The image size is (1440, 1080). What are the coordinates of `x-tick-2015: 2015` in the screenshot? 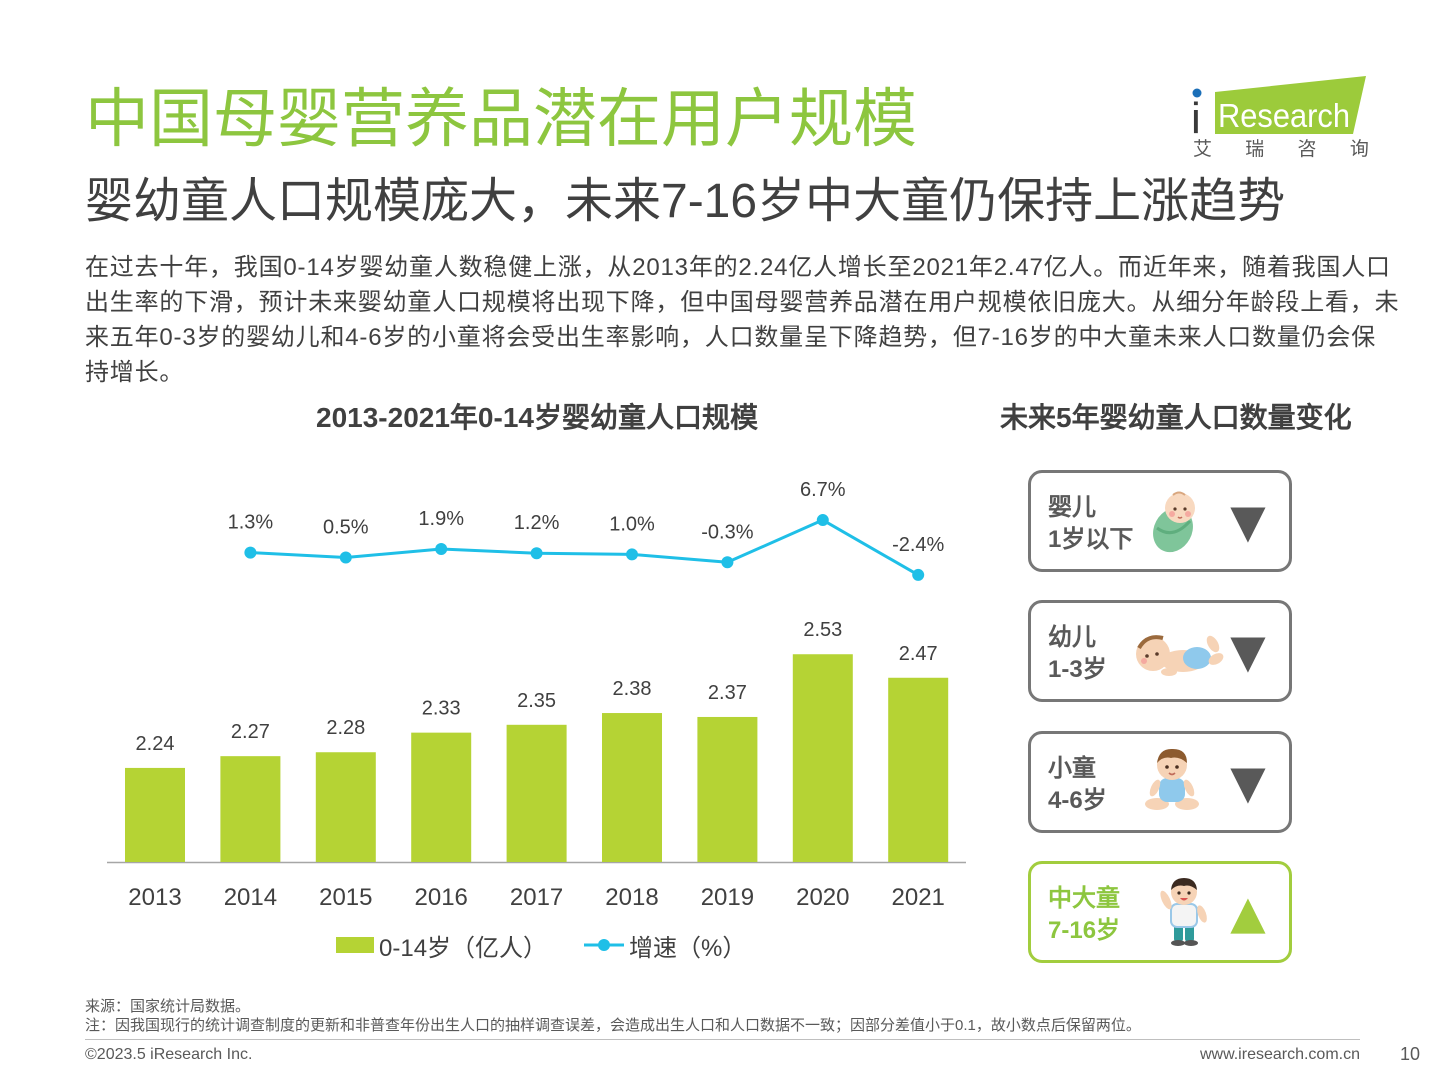 It's located at (345, 897).